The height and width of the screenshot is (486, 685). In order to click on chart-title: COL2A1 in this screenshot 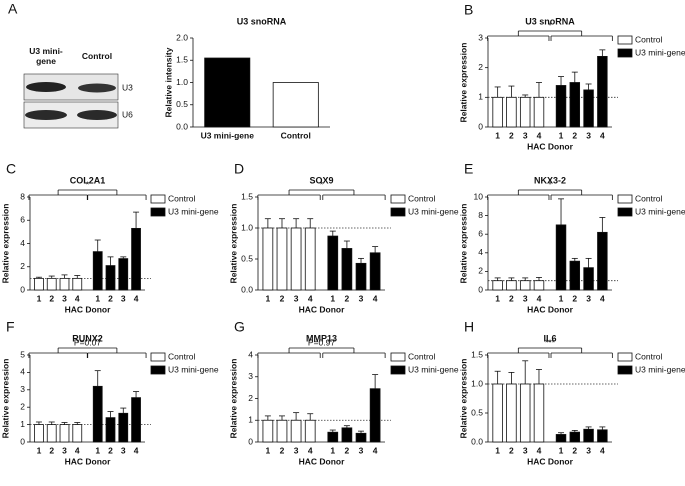, I will do `click(88, 180)`.